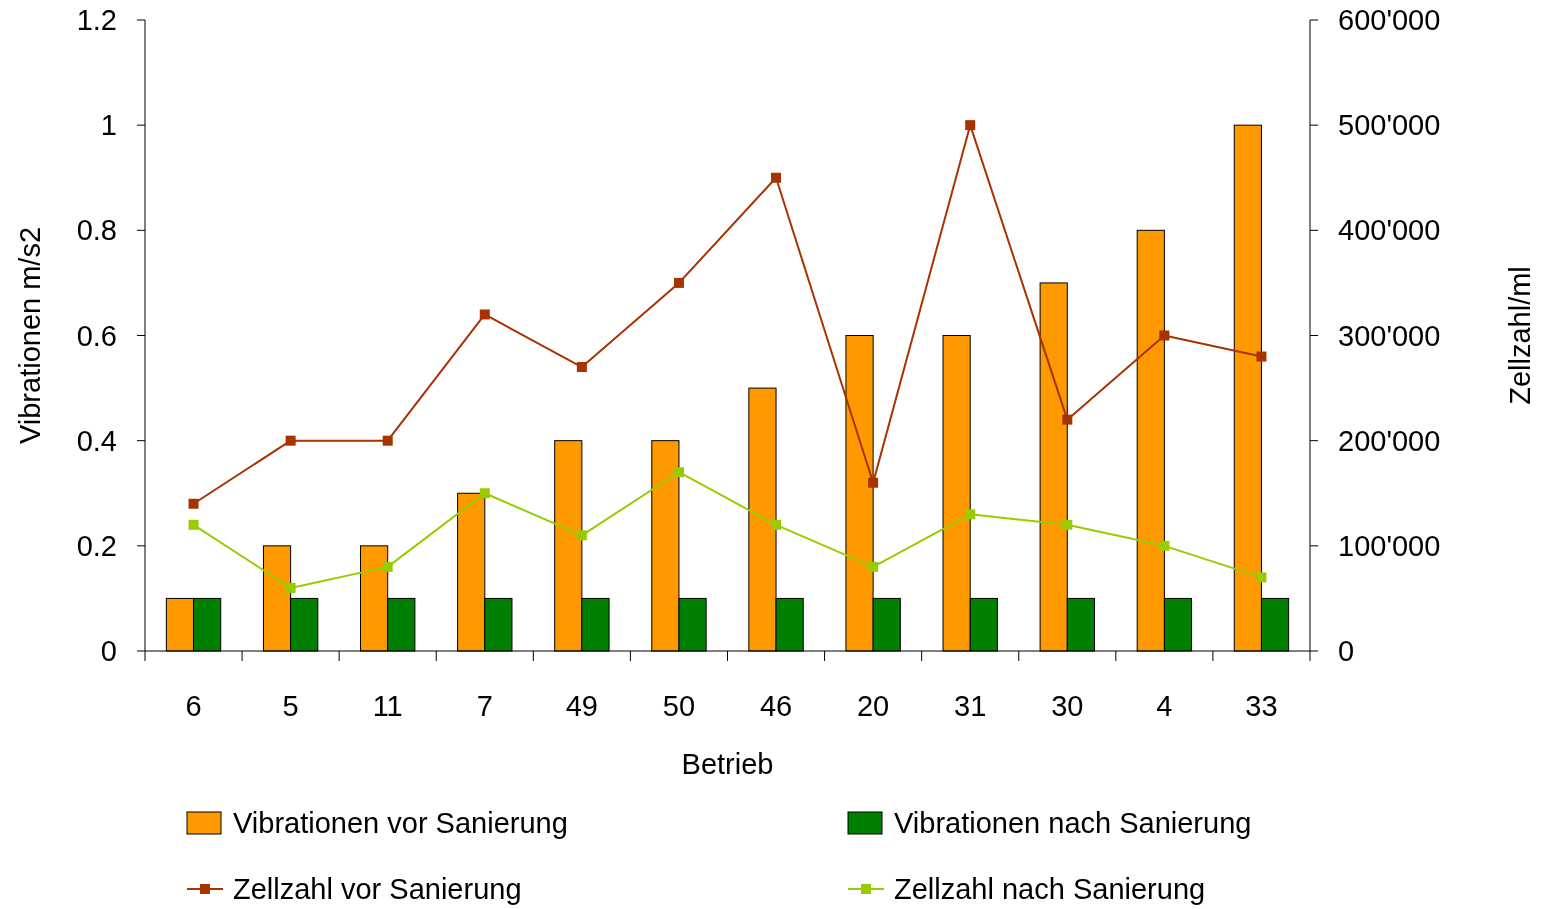 The height and width of the screenshot is (909, 1546). What do you see at coordinates (1520, 335) in the screenshot?
I see `y2-axis-title: Zellzahl/ml` at bounding box center [1520, 335].